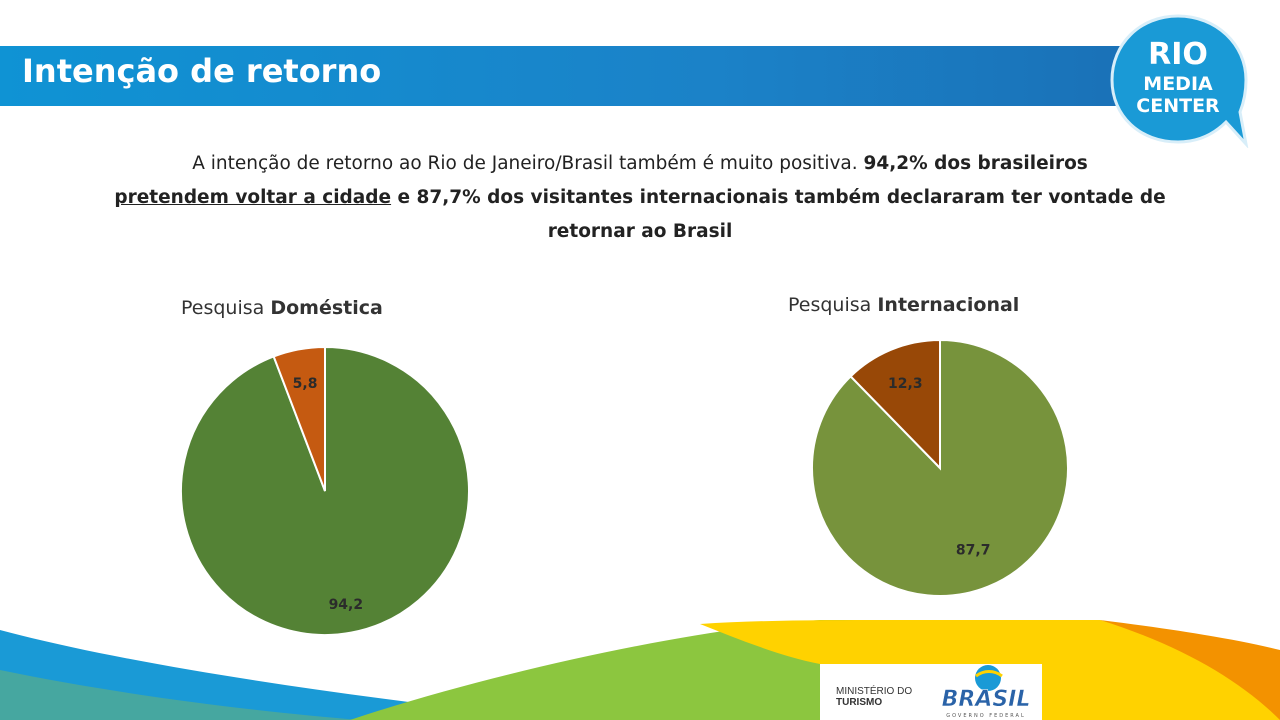  What do you see at coordinates (874, 691) in the screenshot?
I see `ministry-line-1: MINISTÉRIO DO` at bounding box center [874, 691].